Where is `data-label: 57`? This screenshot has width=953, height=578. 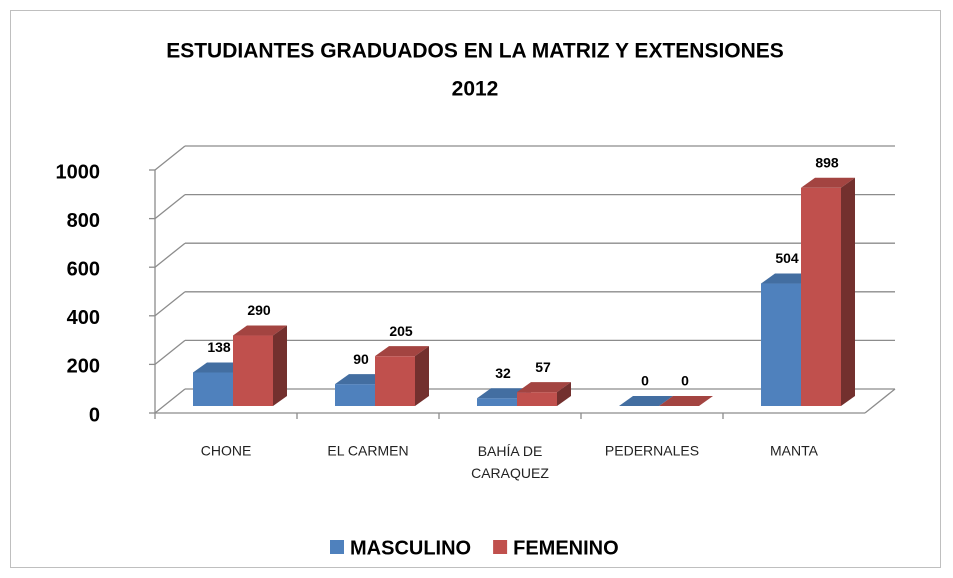
data-label: 57 is located at coordinates (543, 367).